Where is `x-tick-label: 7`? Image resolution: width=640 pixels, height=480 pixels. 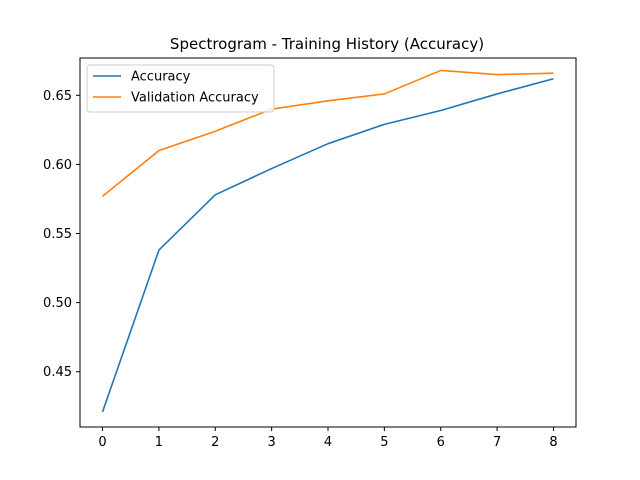
x-tick-label: 7 is located at coordinates (497, 442).